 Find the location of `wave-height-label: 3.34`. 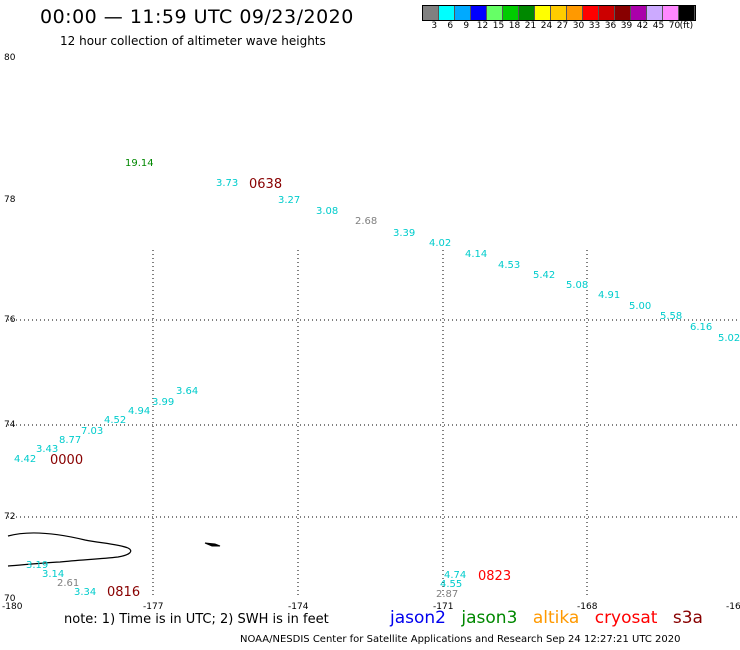

wave-height-label: 3.34 is located at coordinates (85, 592).